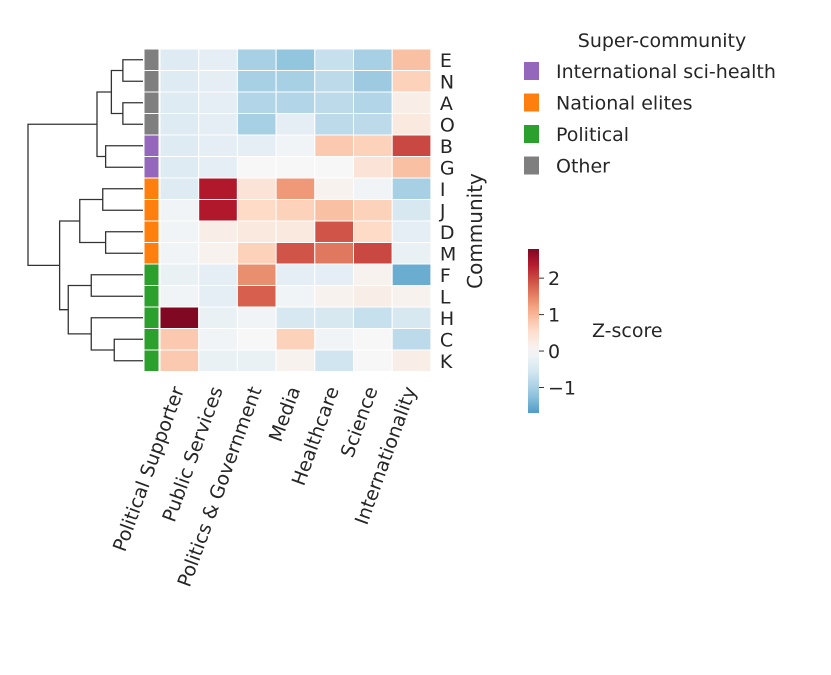  I want to click on row-label: O, so click(447, 125).